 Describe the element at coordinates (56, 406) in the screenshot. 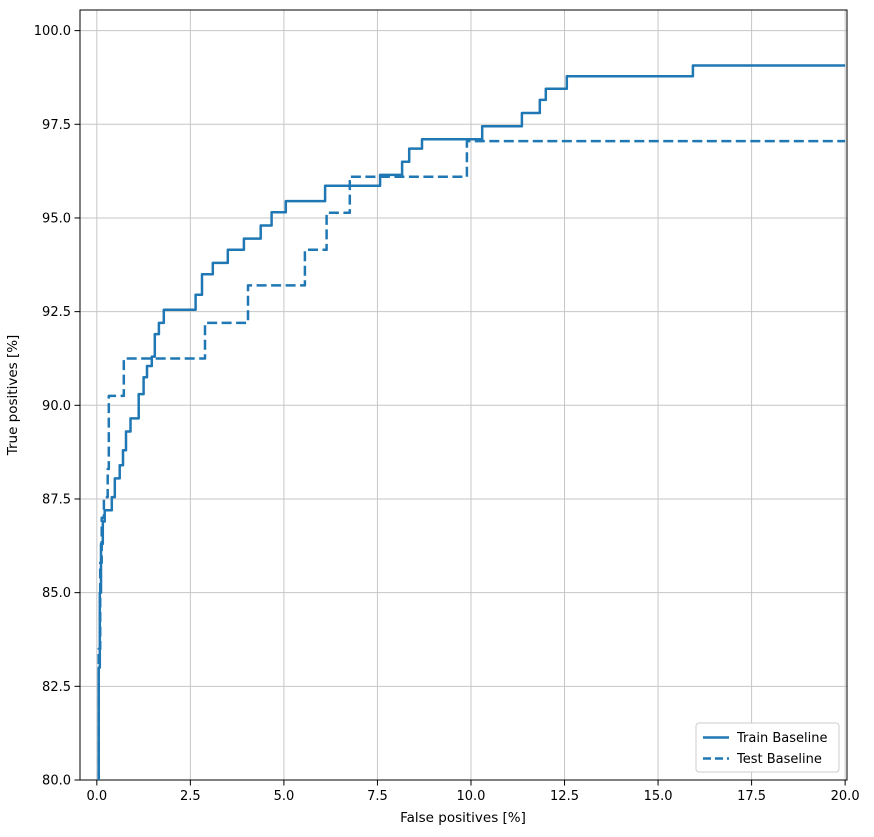

I see `y-tick-label: 90.0` at that location.